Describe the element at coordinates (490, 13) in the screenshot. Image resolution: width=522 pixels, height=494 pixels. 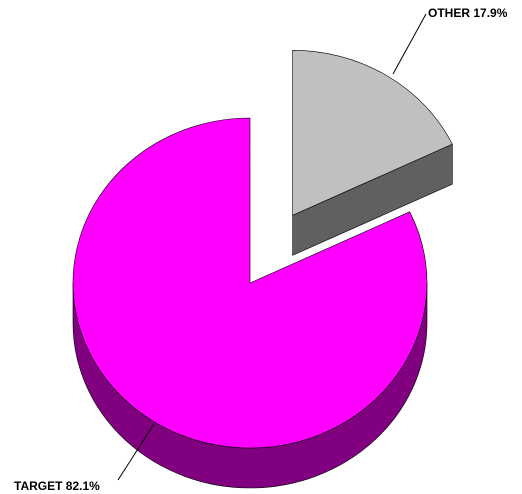
I see `value-label: 17.9%` at that location.